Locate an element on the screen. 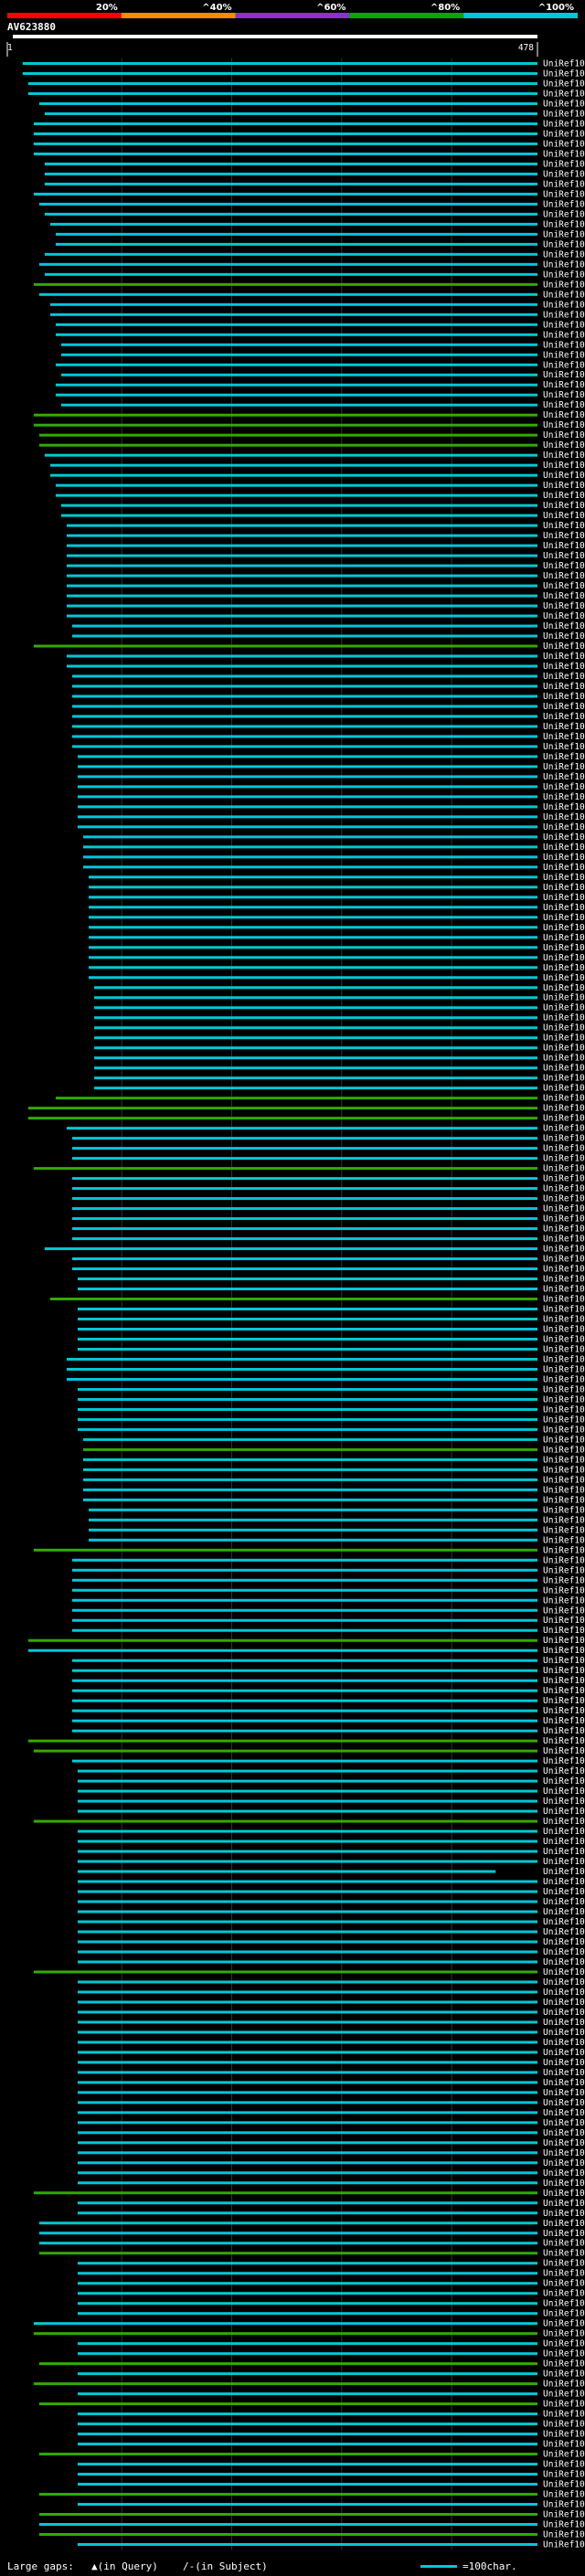  hit-row: UniRef100_Q02496 is located at coordinates (317, 305).